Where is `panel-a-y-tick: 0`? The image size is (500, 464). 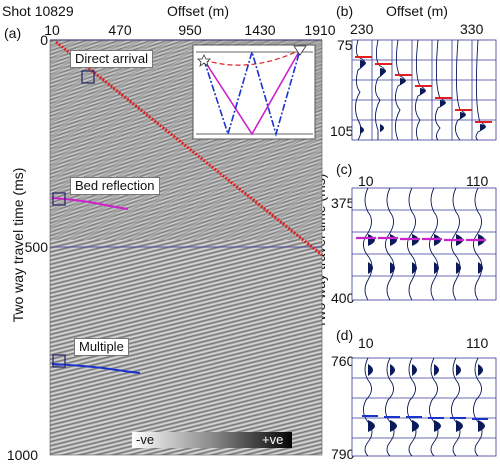
panel-a-y-tick: 0 is located at coordinates (44, 40).